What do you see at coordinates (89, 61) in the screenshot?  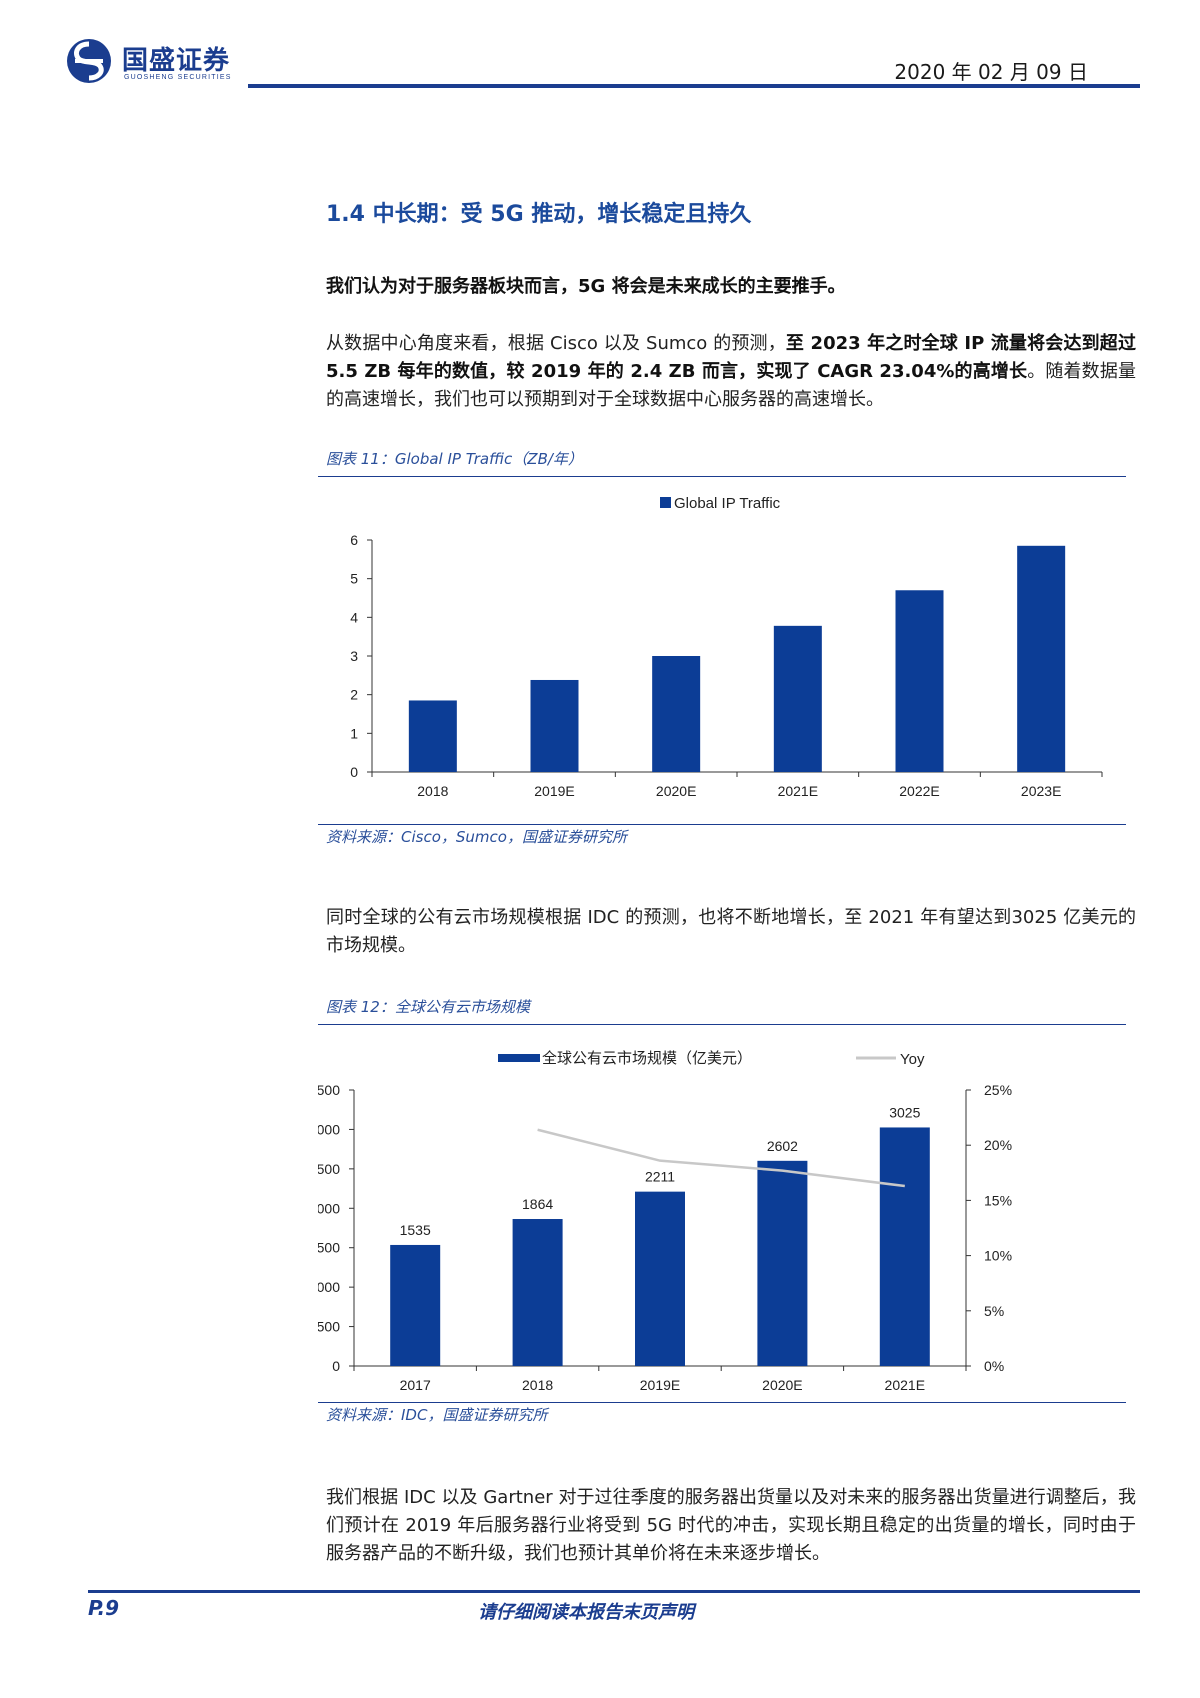 I see `logo-emblem-icon` at bounding box center [89, 61].